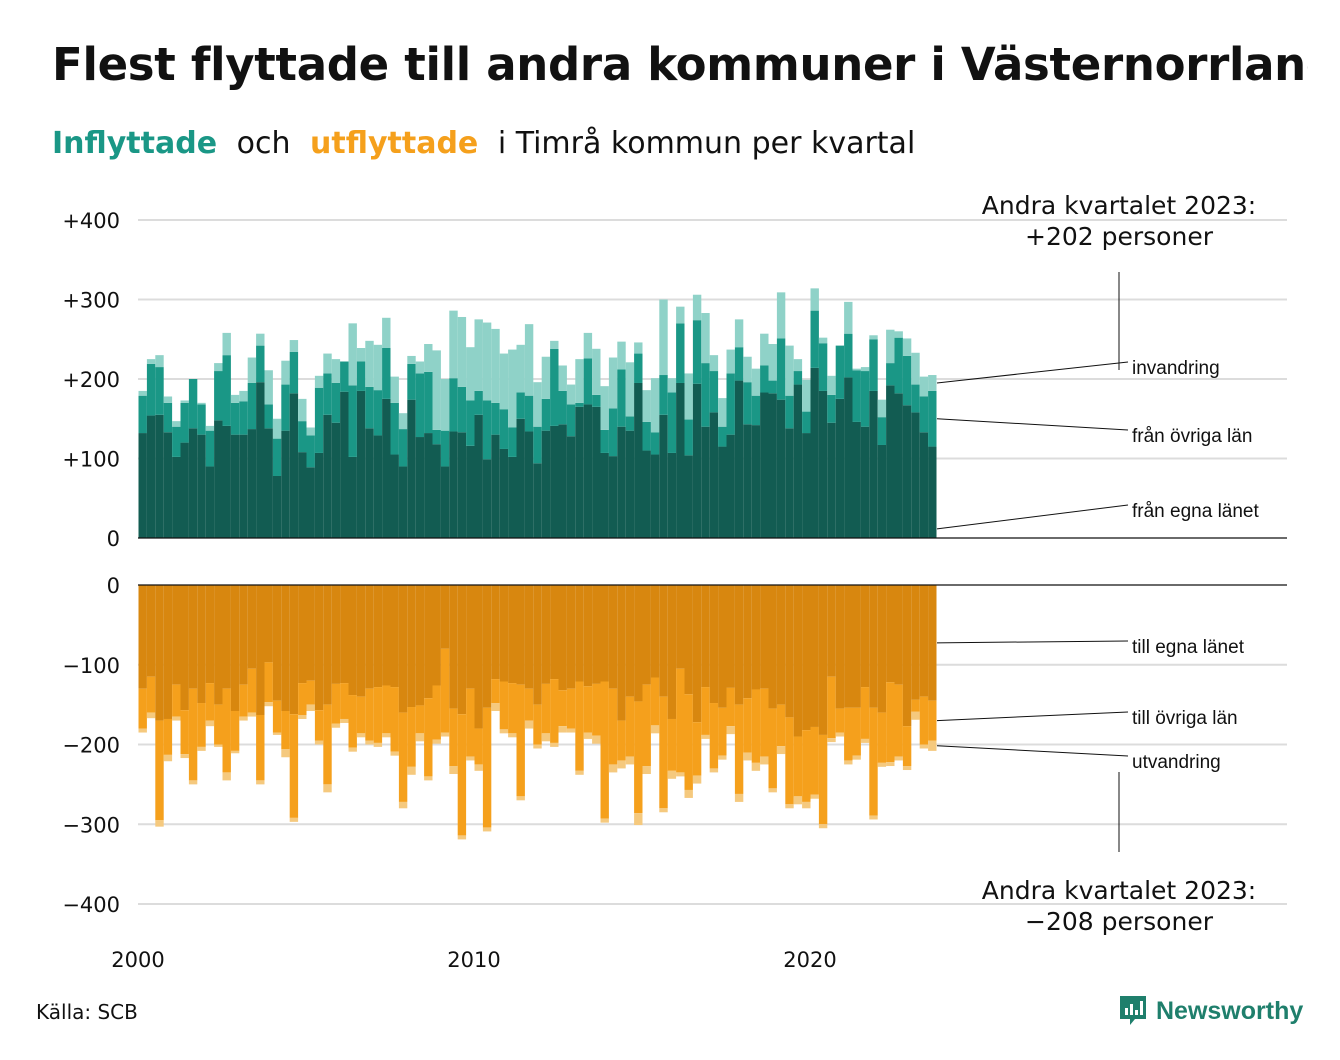 This screenshot has height=1060, width=1340. Describe the element at coordinates (1032, 751) in the screenshot. I see `label-leader` at that location.